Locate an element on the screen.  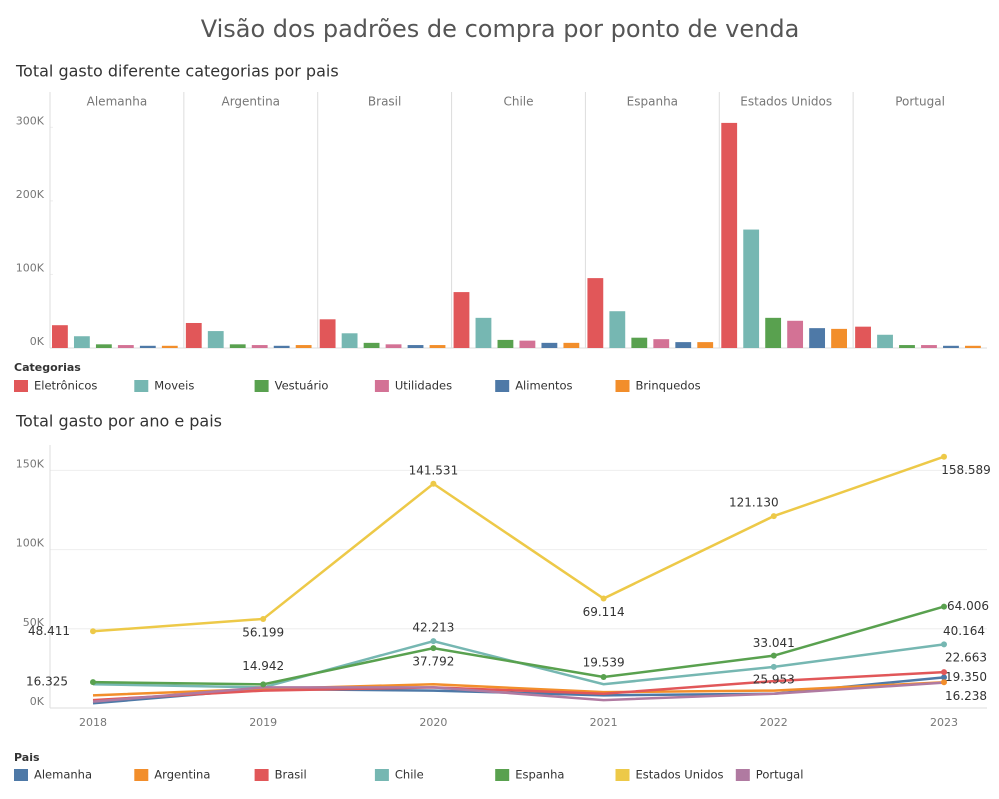
facet-label: Brasil is located at coordinates (384, 102).